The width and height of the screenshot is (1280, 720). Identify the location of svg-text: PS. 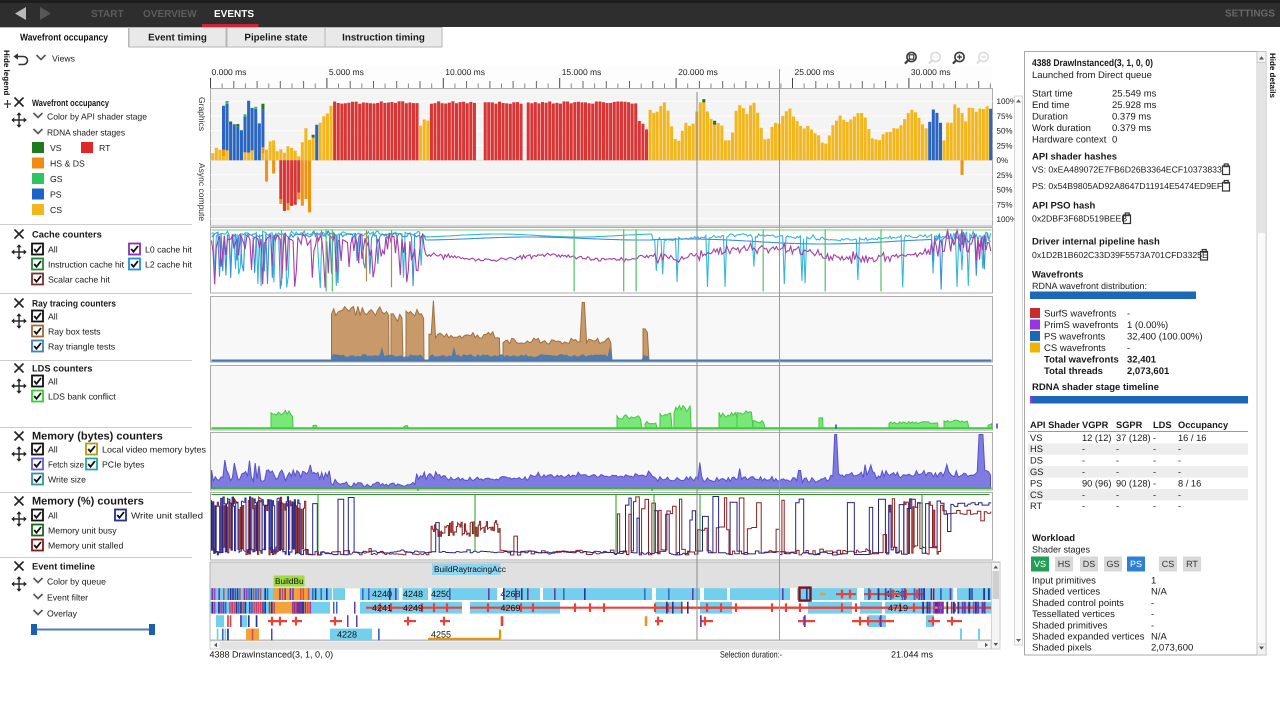
(1136, 564).